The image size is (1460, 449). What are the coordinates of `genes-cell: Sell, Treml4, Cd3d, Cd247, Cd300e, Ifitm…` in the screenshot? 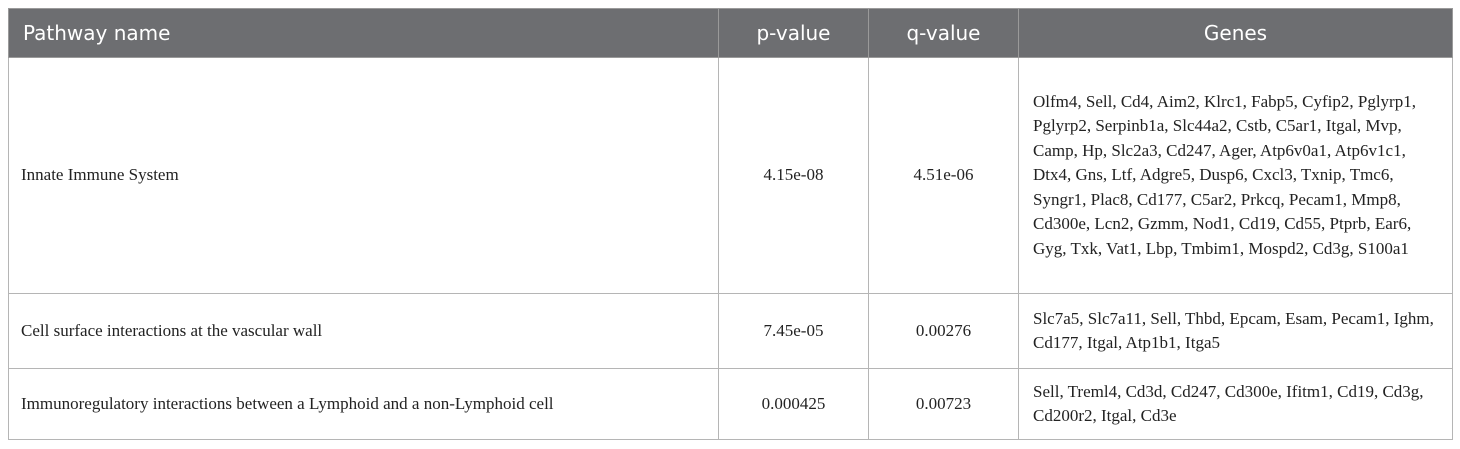 It's located at (1235, 404).